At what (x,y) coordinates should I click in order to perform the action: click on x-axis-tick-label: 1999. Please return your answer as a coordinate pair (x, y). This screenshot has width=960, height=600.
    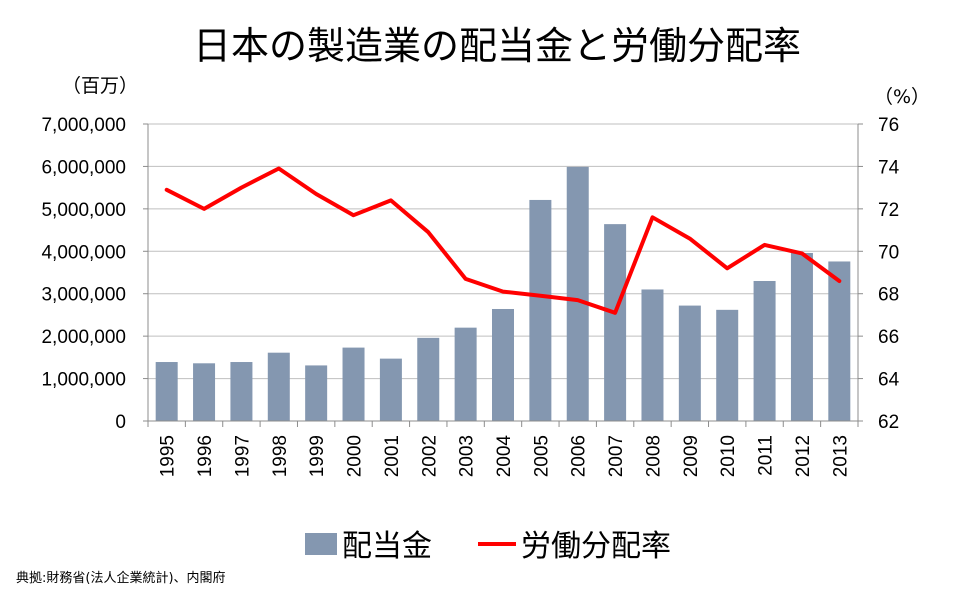
    Looking at the image, I should click on (317, 456).